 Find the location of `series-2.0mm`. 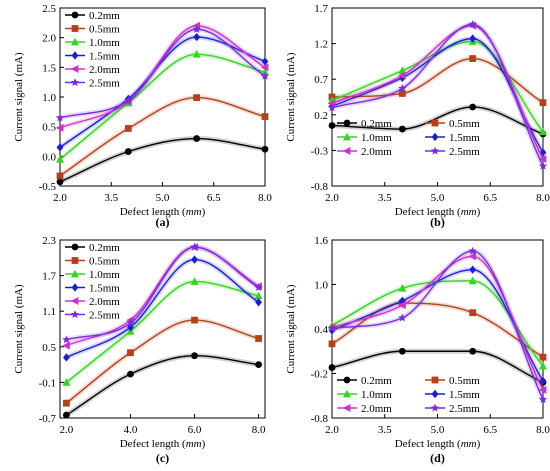

series-2.0mm is located at coordinates (437, 92).